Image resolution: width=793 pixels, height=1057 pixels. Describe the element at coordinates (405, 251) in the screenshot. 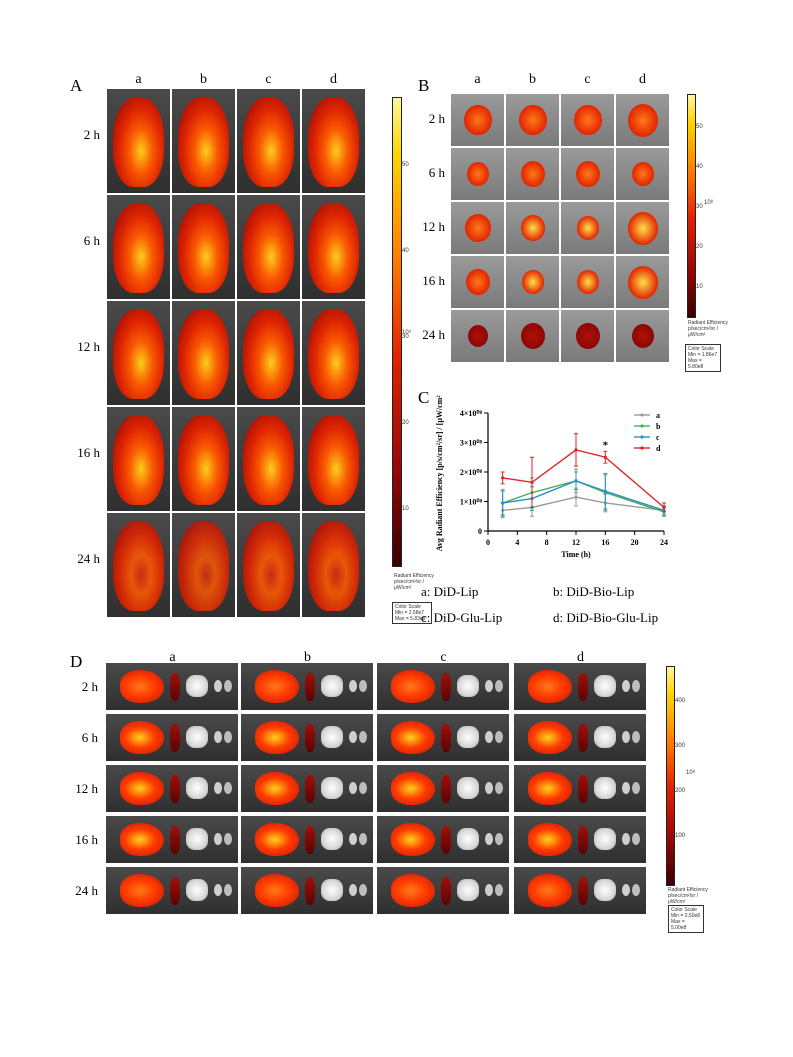

I see `colorbar-tick-label: 40` at that location.